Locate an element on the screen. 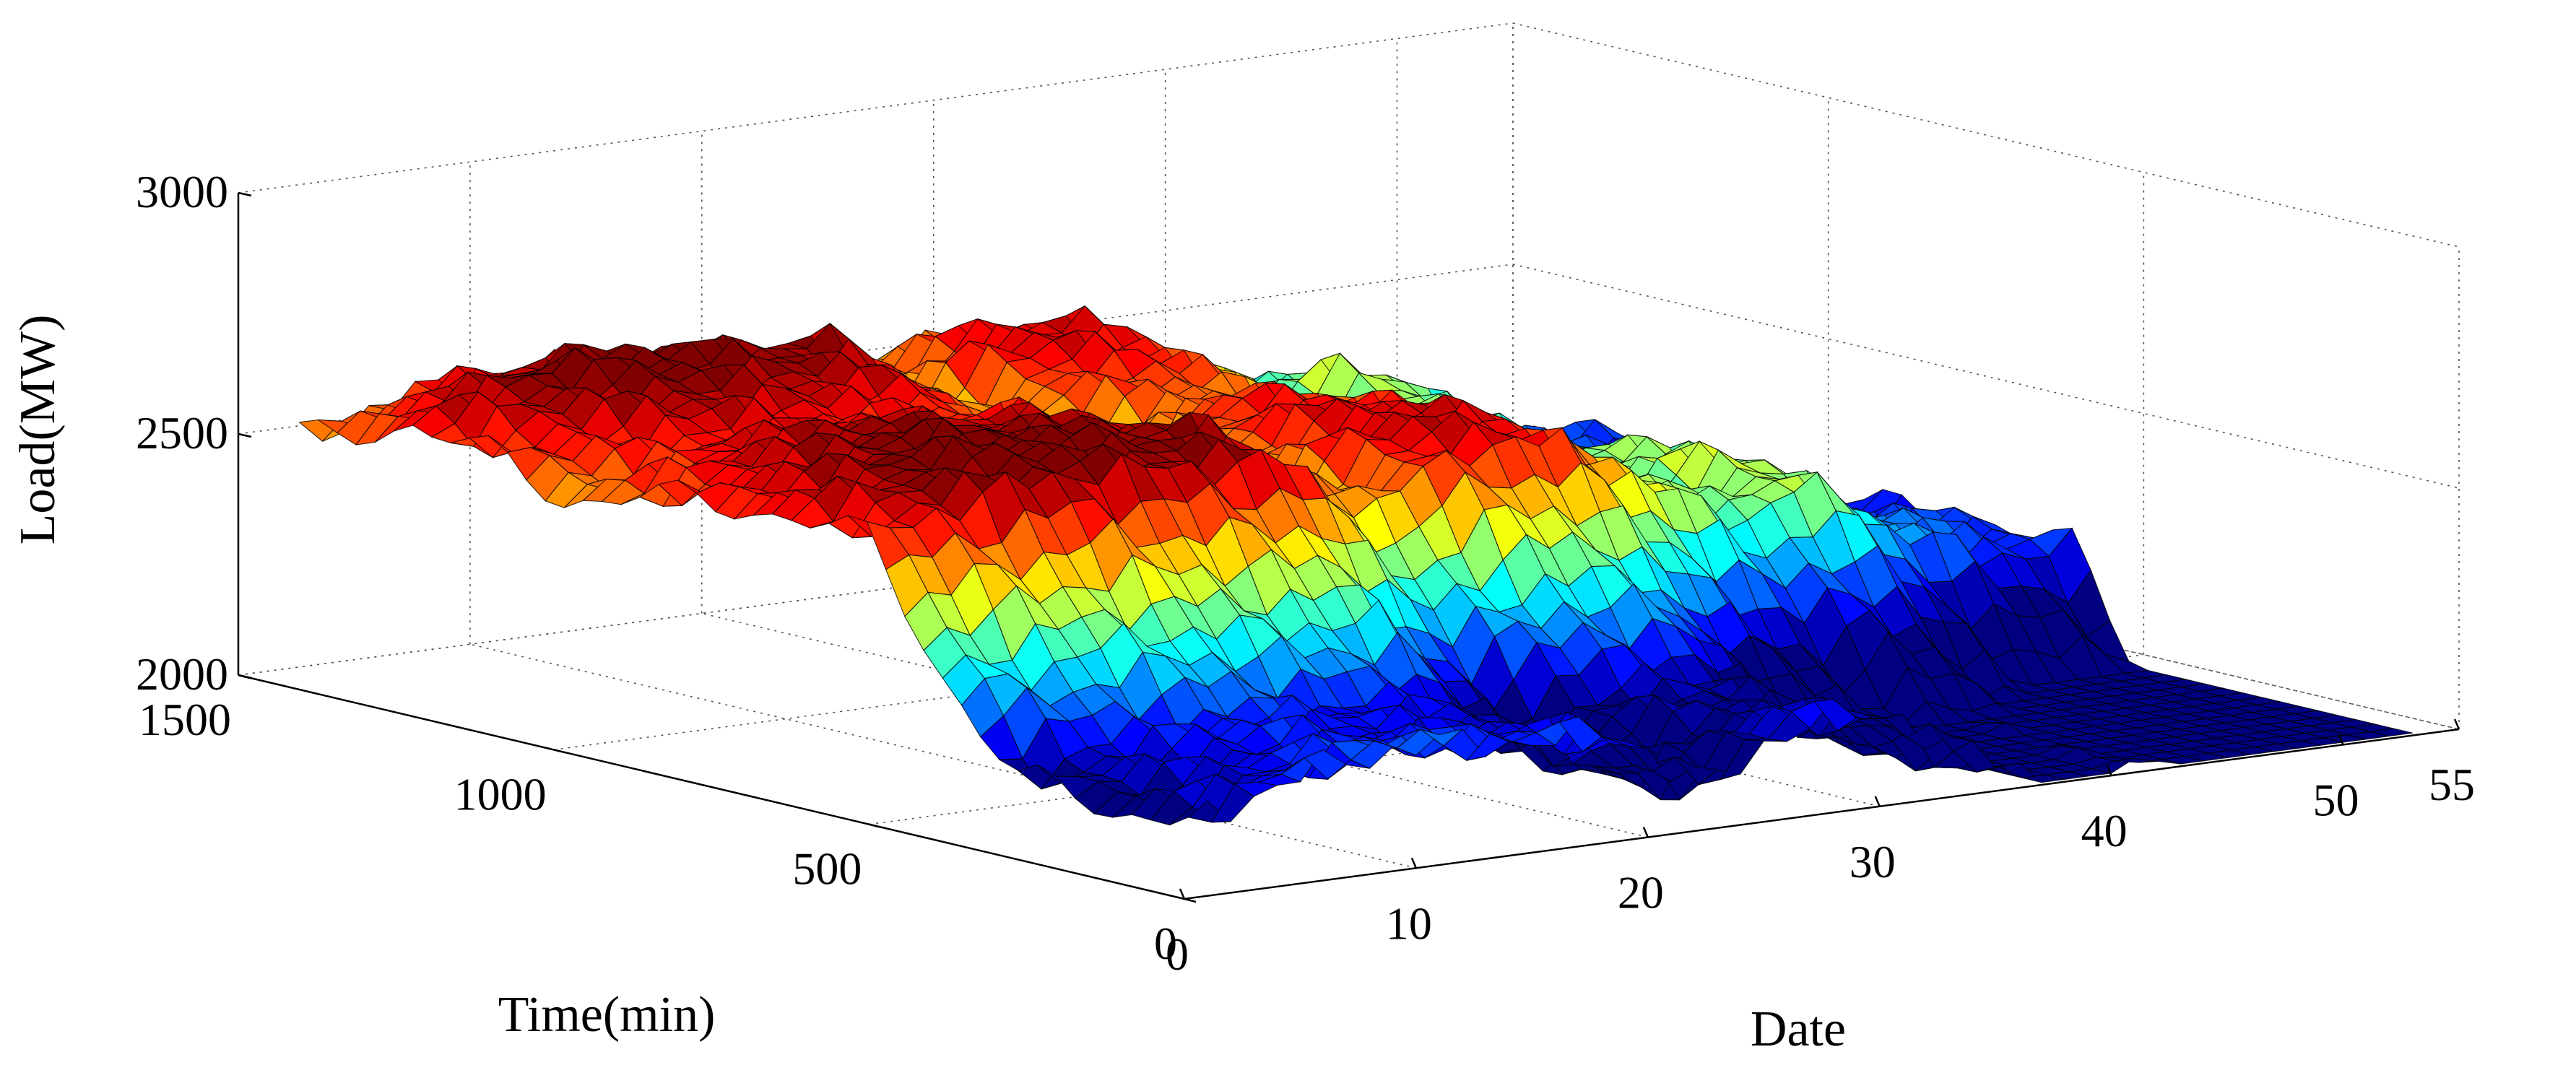 The image size is (2576, 1065). y-axis-line is located at coordinates (711, 787).